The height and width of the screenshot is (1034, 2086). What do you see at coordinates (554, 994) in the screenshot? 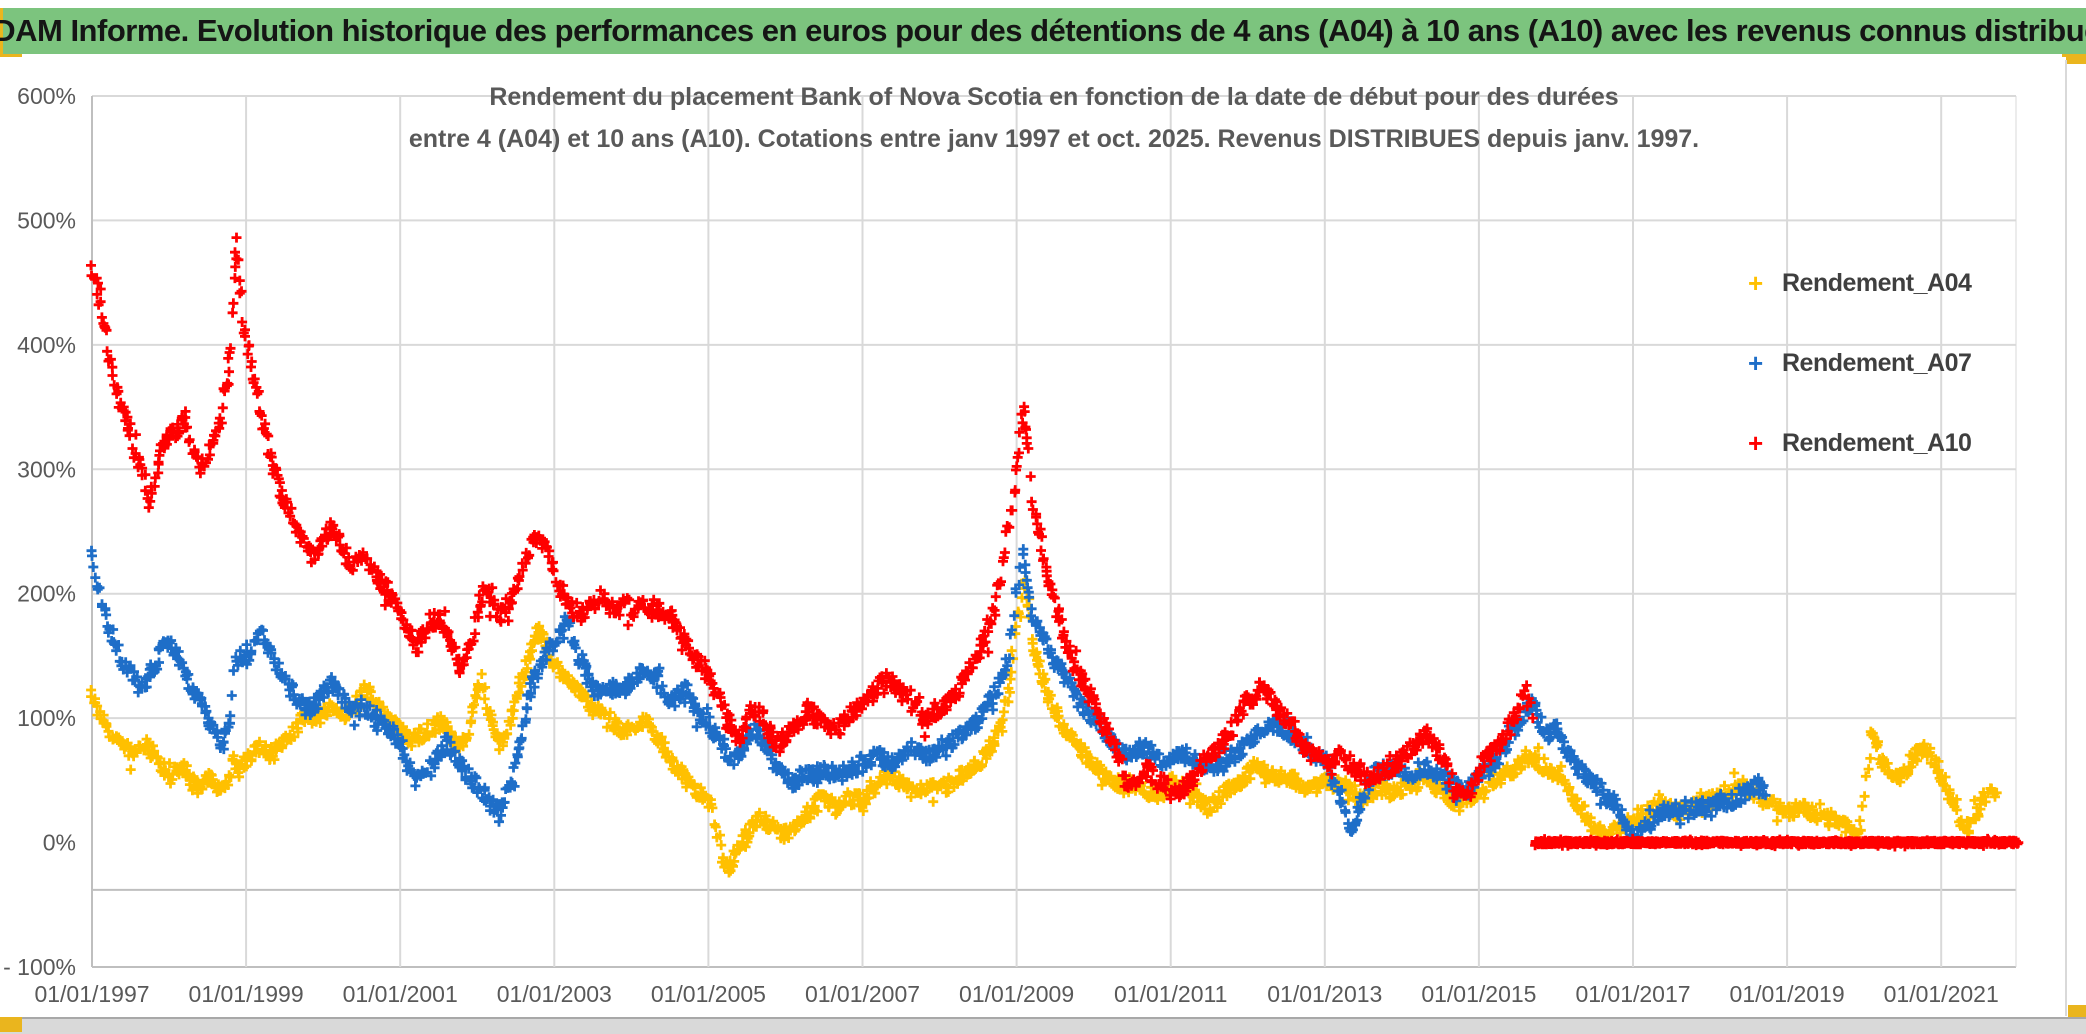
I see `x-axis-label: 01/01/2003` at bounding box center [554, 994].